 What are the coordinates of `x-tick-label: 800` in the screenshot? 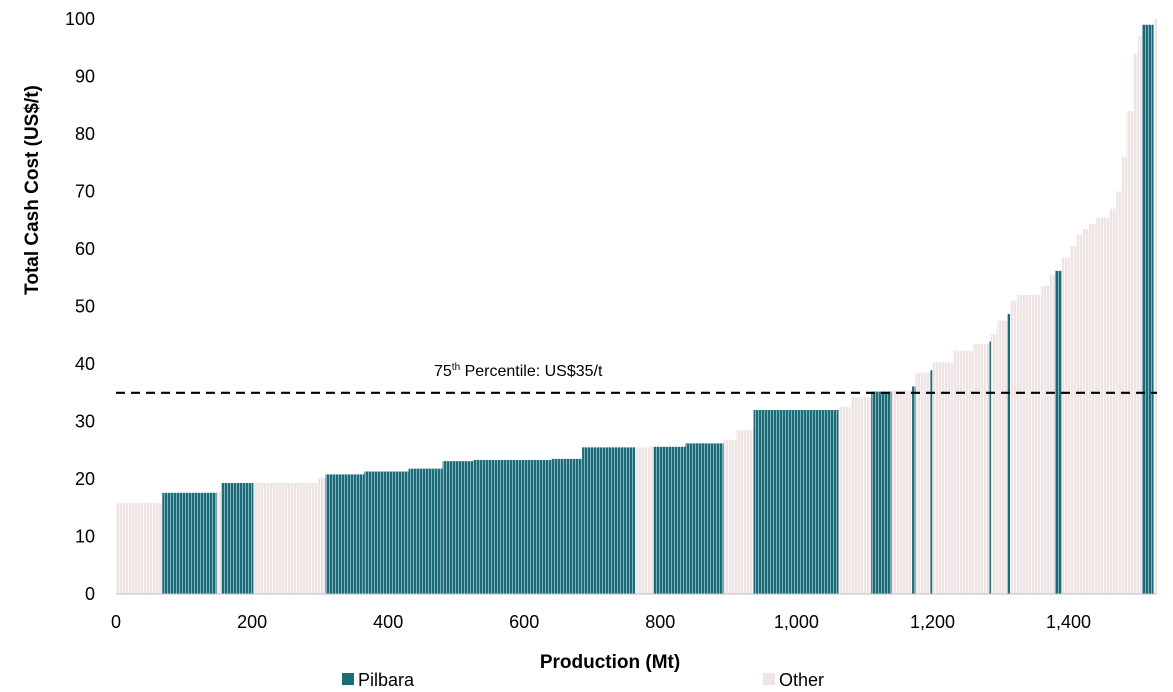 It's located at (660, 622).